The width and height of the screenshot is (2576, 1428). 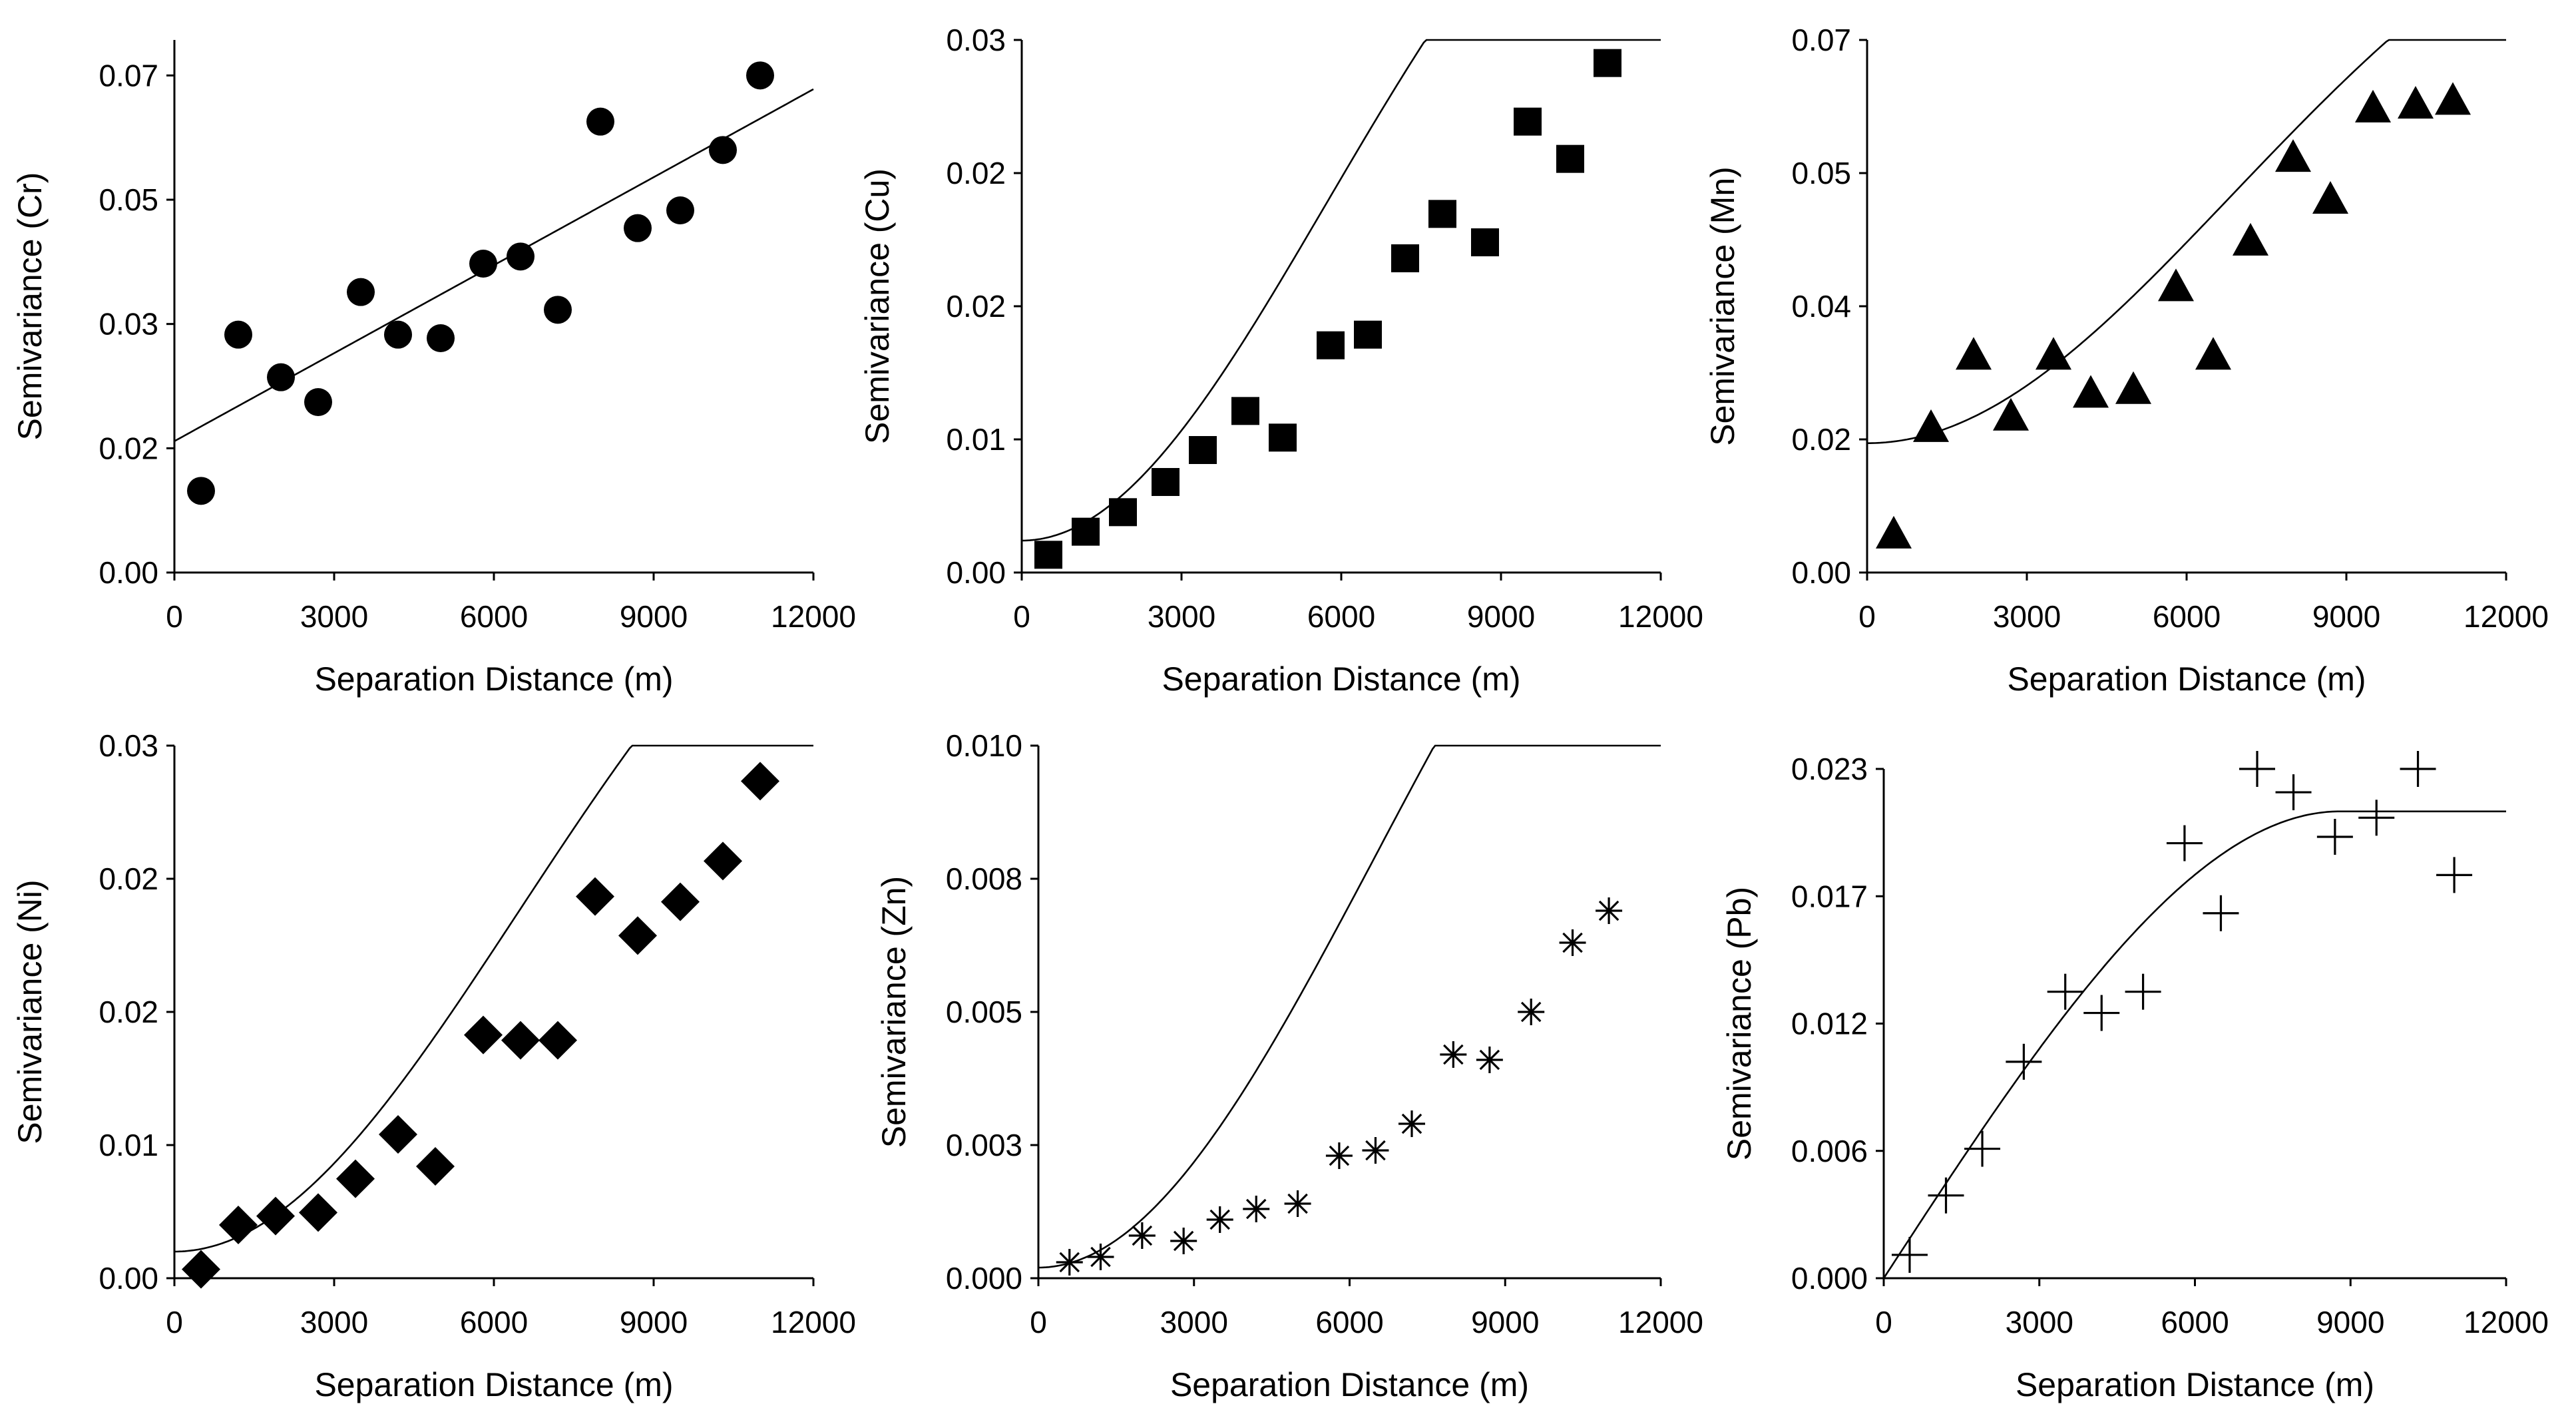 What do you see at coordinates (984, 1012) in the screenshot?
I see `y-tick-label: 0.005` at bounding box center [984, 1012].